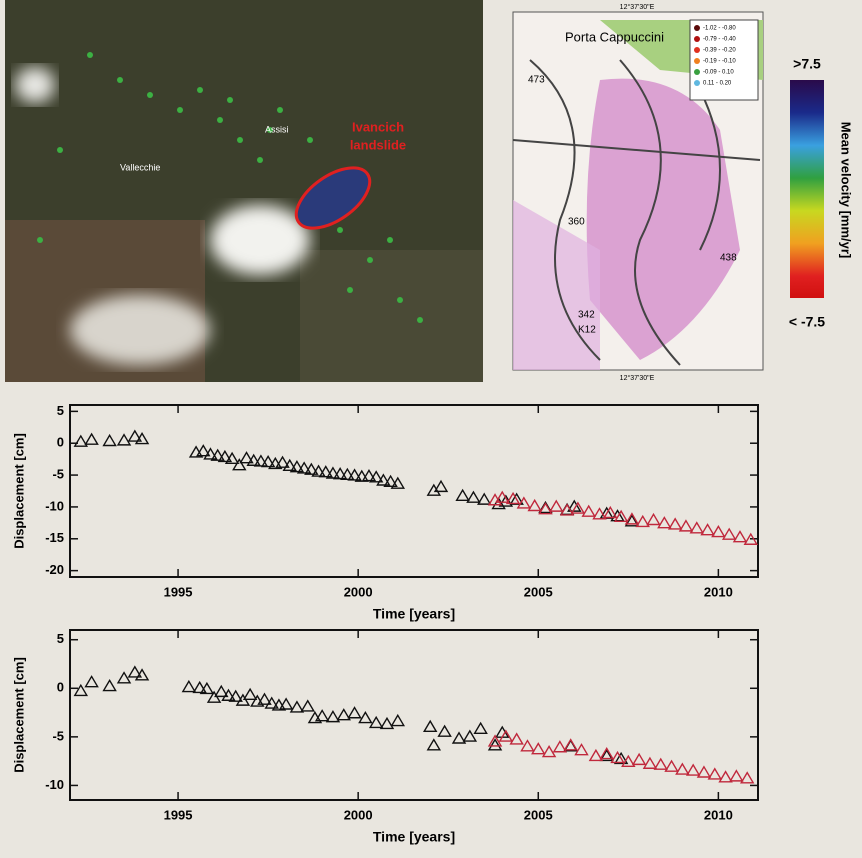  What do you see at coordinates (697, 39) in the screenshot?
I see `legend-swatch` at bounding box center [697, 39].